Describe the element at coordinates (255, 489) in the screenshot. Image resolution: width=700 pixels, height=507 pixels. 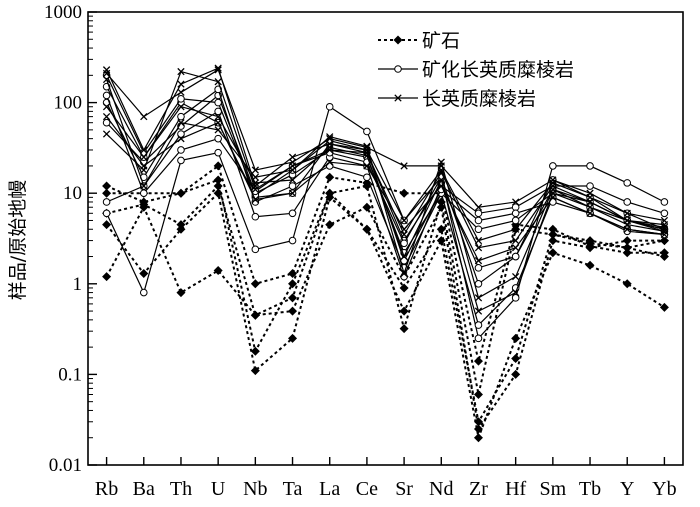
I see `x-tick-label-nb: Nb` at that location.